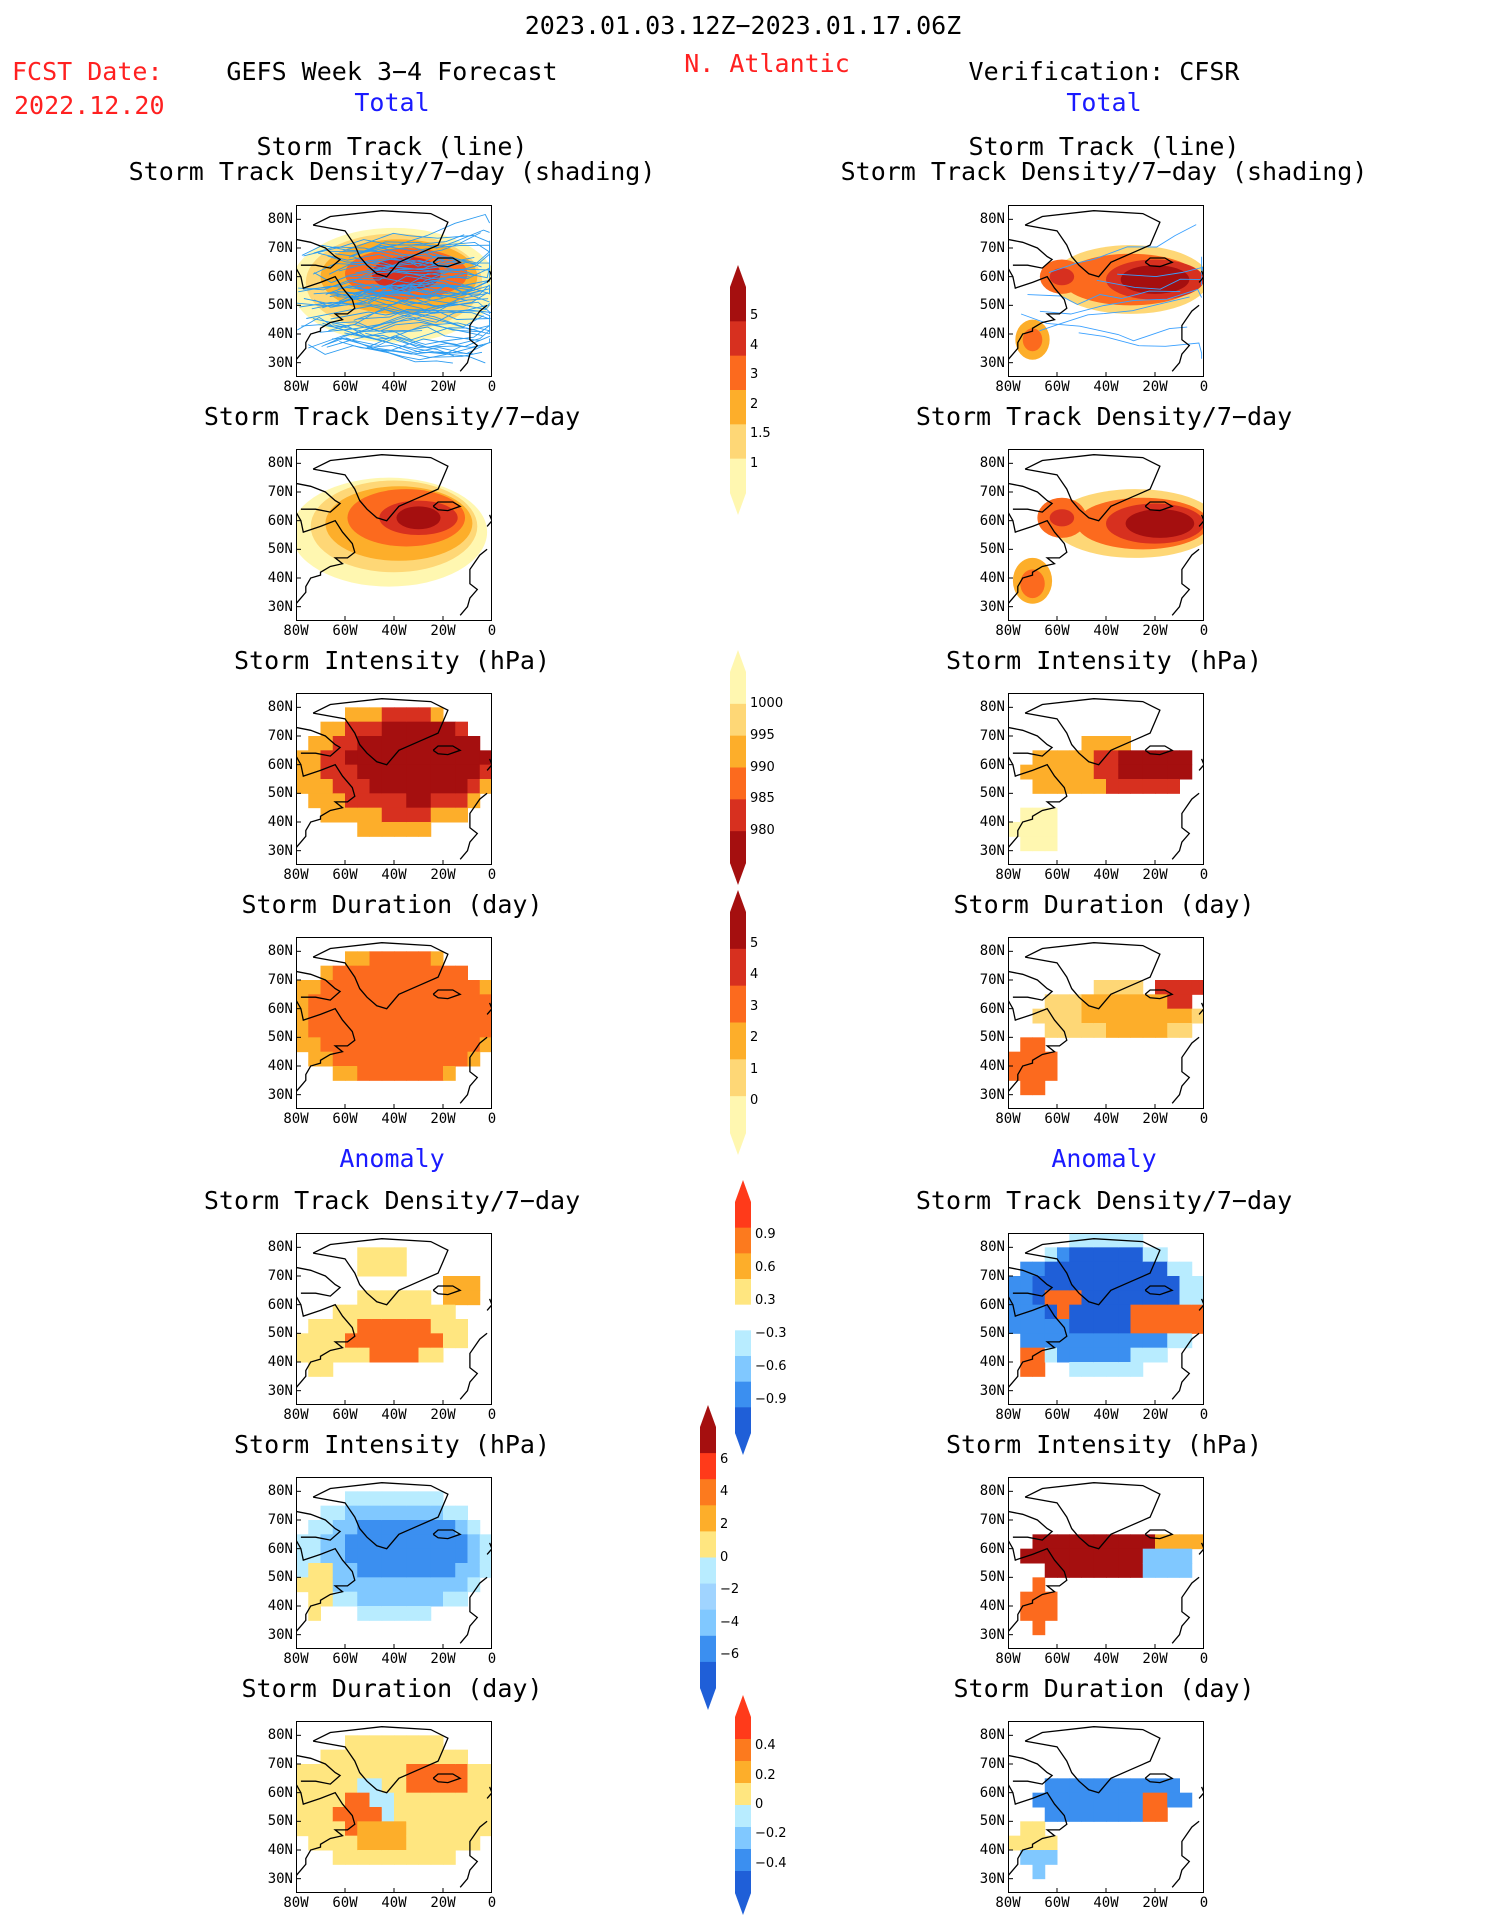  What do you see at coordinates (743, 1317) in the screenshot?
I see `colorbar-svg` at bounding box center [743, 1317].